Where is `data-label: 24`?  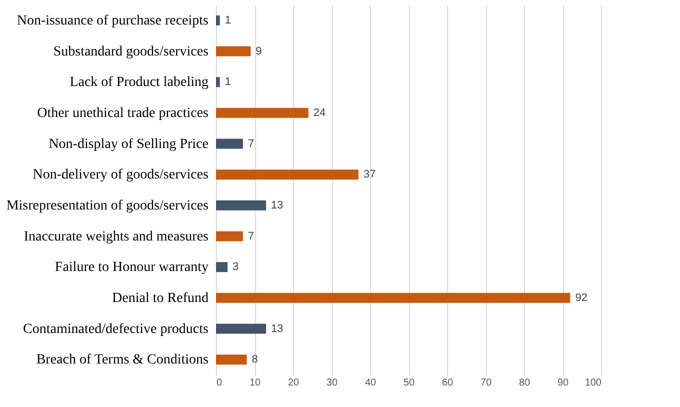 data-label: 24 is located at coordinates (319, 112).